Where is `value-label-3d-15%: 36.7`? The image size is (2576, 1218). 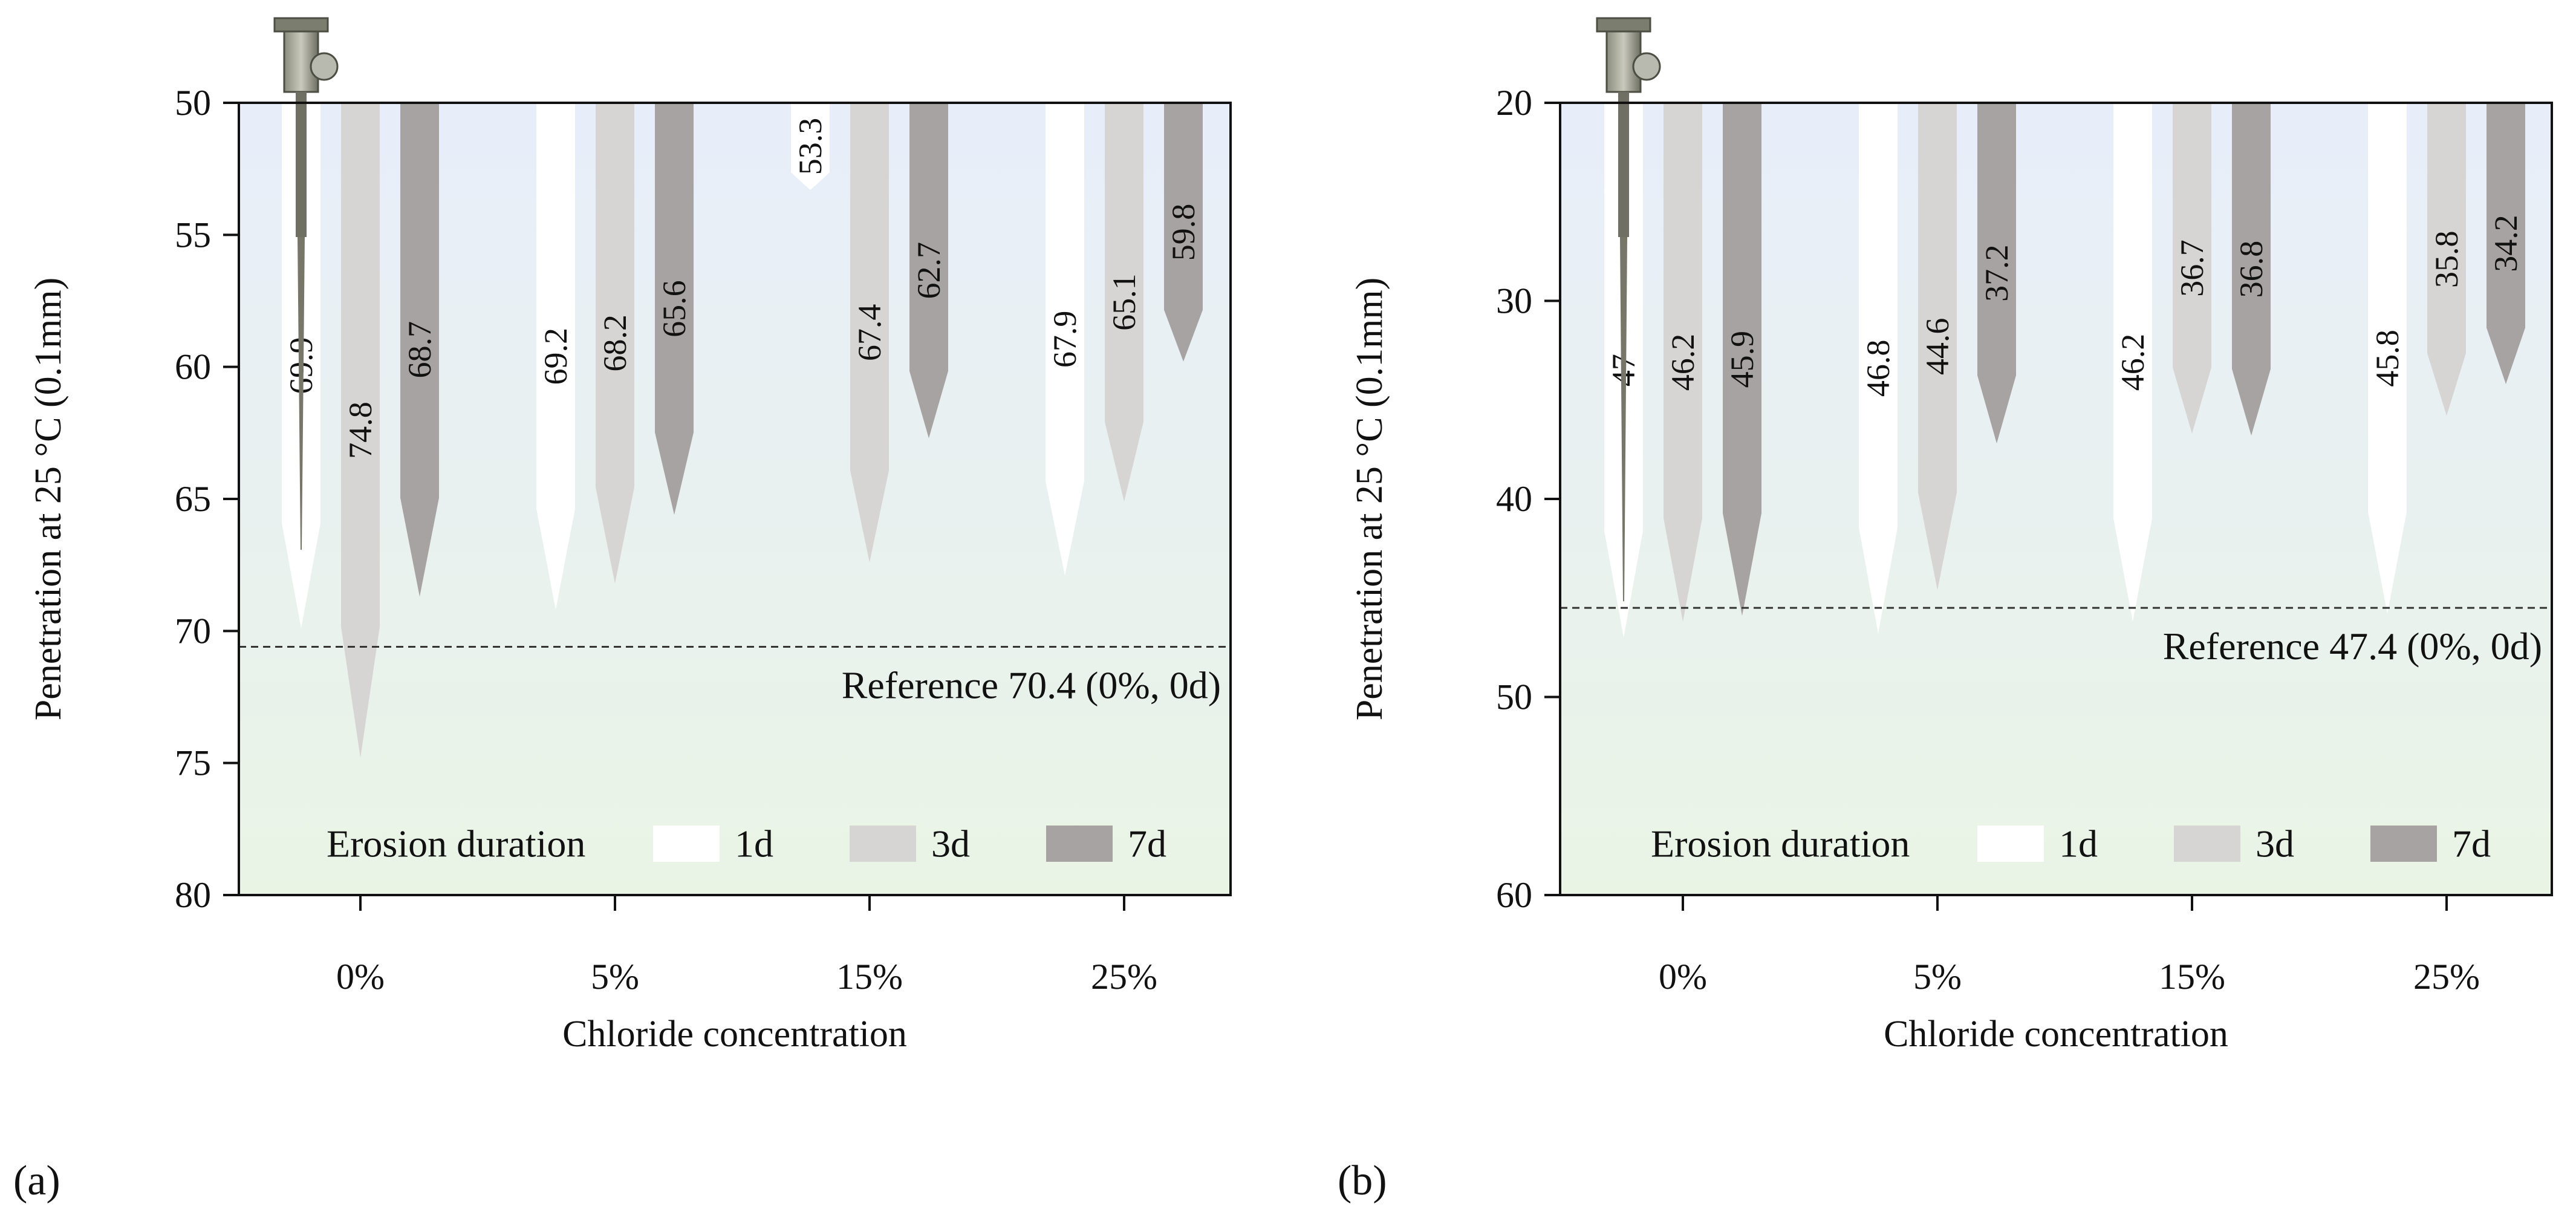 value-label-3d-15%: 36.7 is located at coordinates (2192, 268).